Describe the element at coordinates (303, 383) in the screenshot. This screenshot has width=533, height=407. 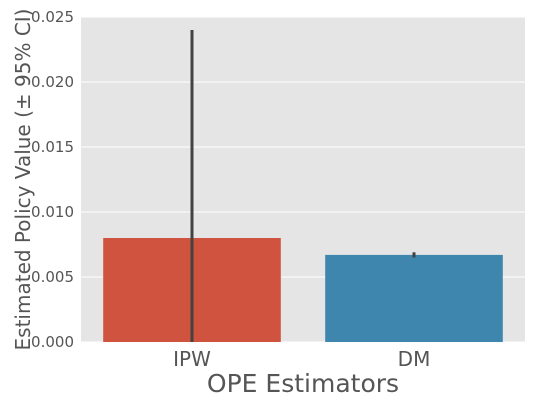
I see `x-axis-label: OPE Estimators` at that location.